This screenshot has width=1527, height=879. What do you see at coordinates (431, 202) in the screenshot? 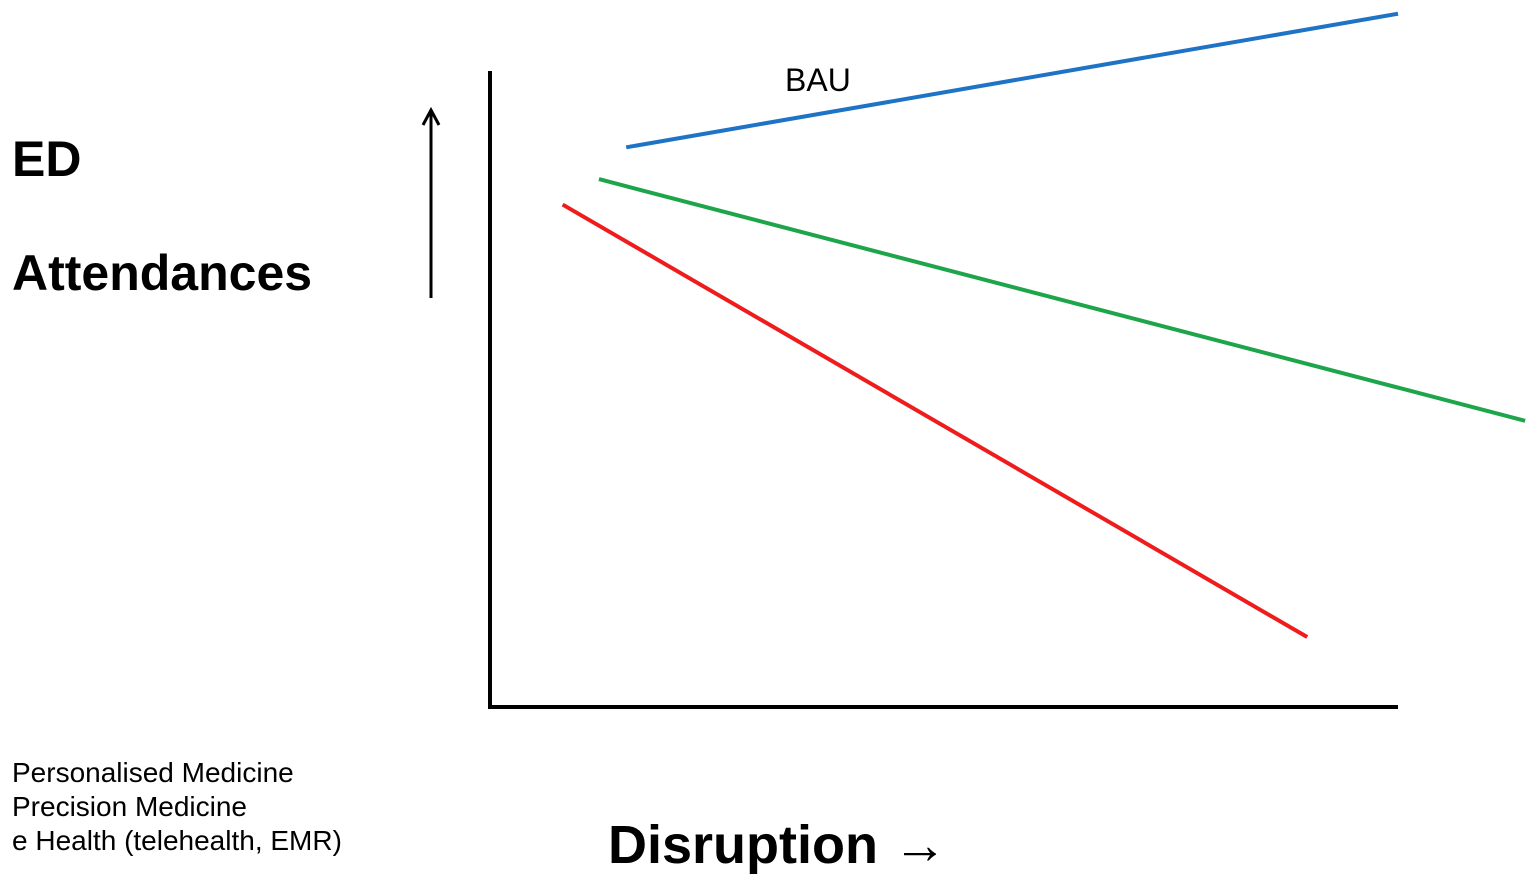
I see `y-axis-arrow-icon` at bounding box center [431, 202].